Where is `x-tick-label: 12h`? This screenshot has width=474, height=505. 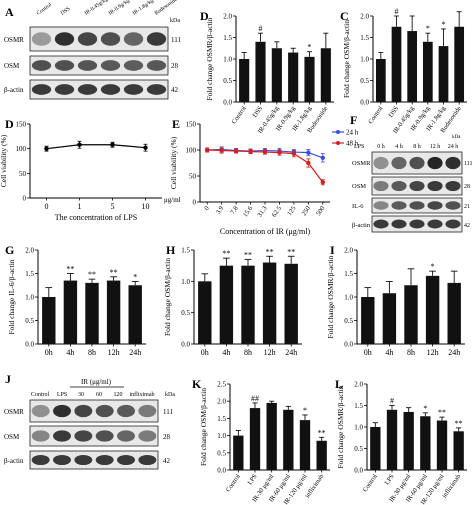
x-tick-label: 12h is located at coordinates (114, 352).